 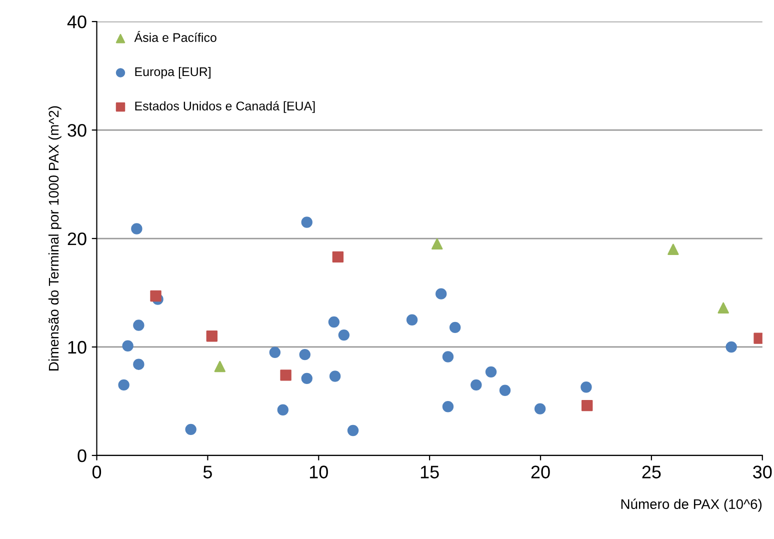 What do you see at coordinates (540, 472) in the screenshot?
I see `x-tick-label: 20` at bounding box center [540, 472].